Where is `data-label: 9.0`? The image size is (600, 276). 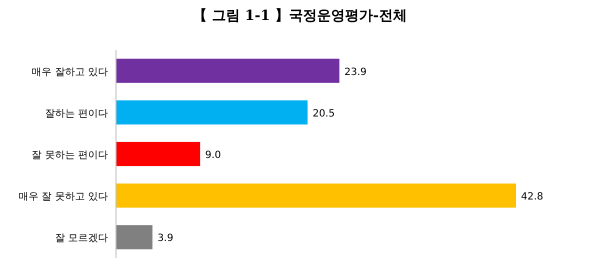 data-label: 9.0 is located at coordinates (213, 155).